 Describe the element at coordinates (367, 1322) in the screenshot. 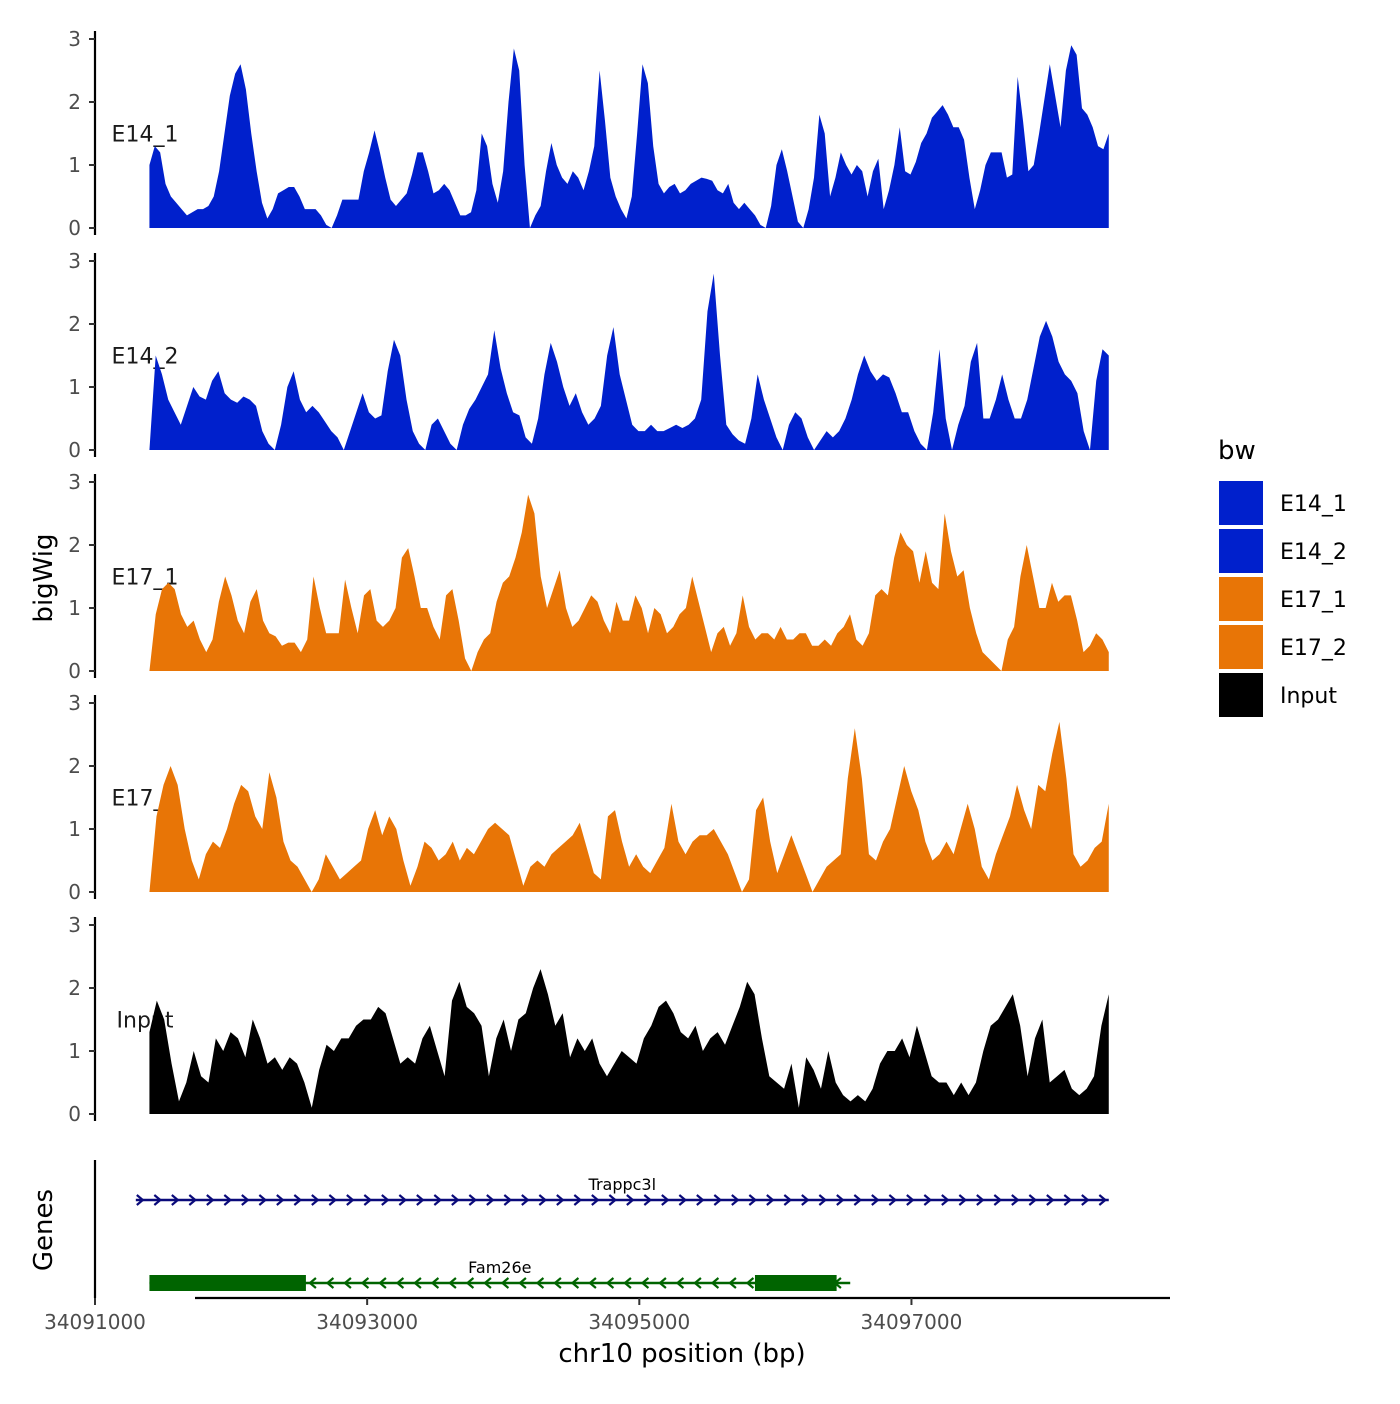

I see `x-tick-label: 34093000` at that location.